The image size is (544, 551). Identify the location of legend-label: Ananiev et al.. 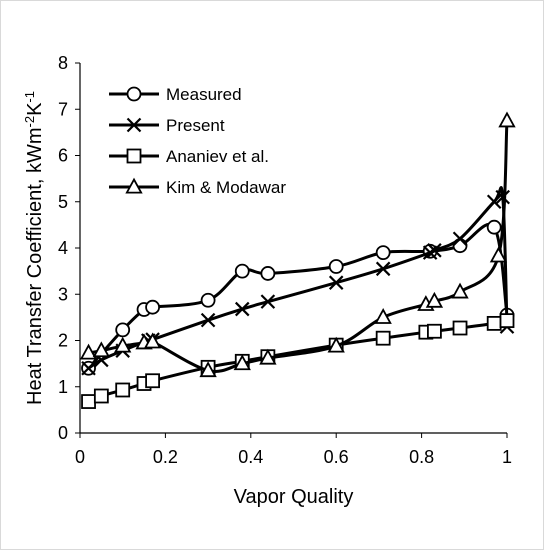
(217, 156).